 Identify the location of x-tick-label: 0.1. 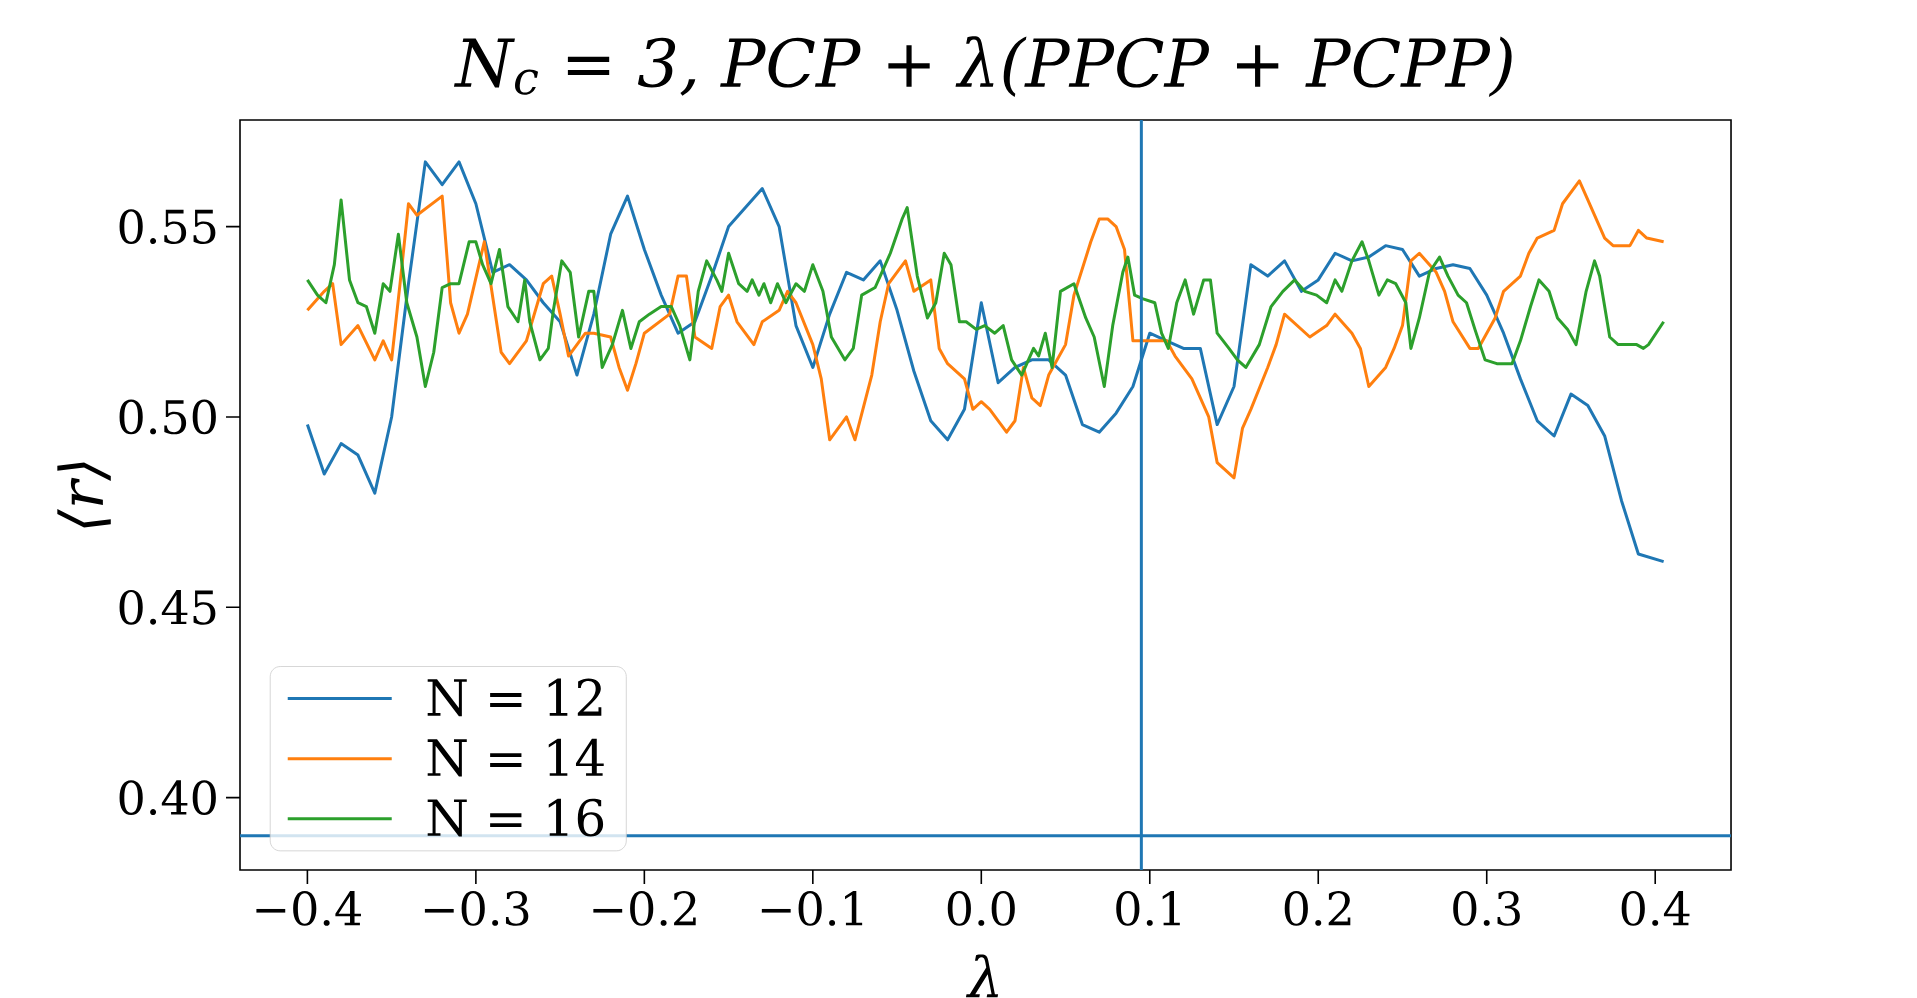
(1148, 908).